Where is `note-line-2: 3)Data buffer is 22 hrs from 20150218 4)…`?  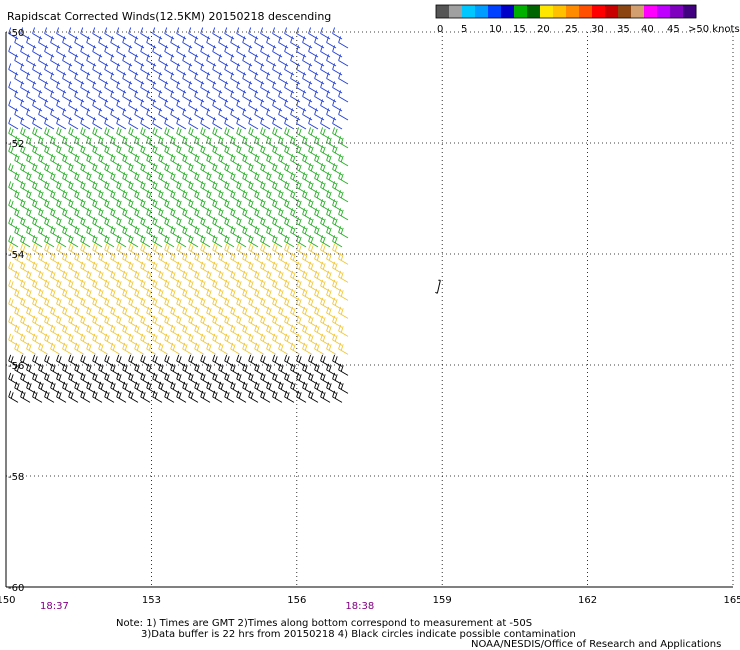 note-line-2: 3)Data buffer is 22 hrs from 20150218 4)… is located at coordinates (358, 634).